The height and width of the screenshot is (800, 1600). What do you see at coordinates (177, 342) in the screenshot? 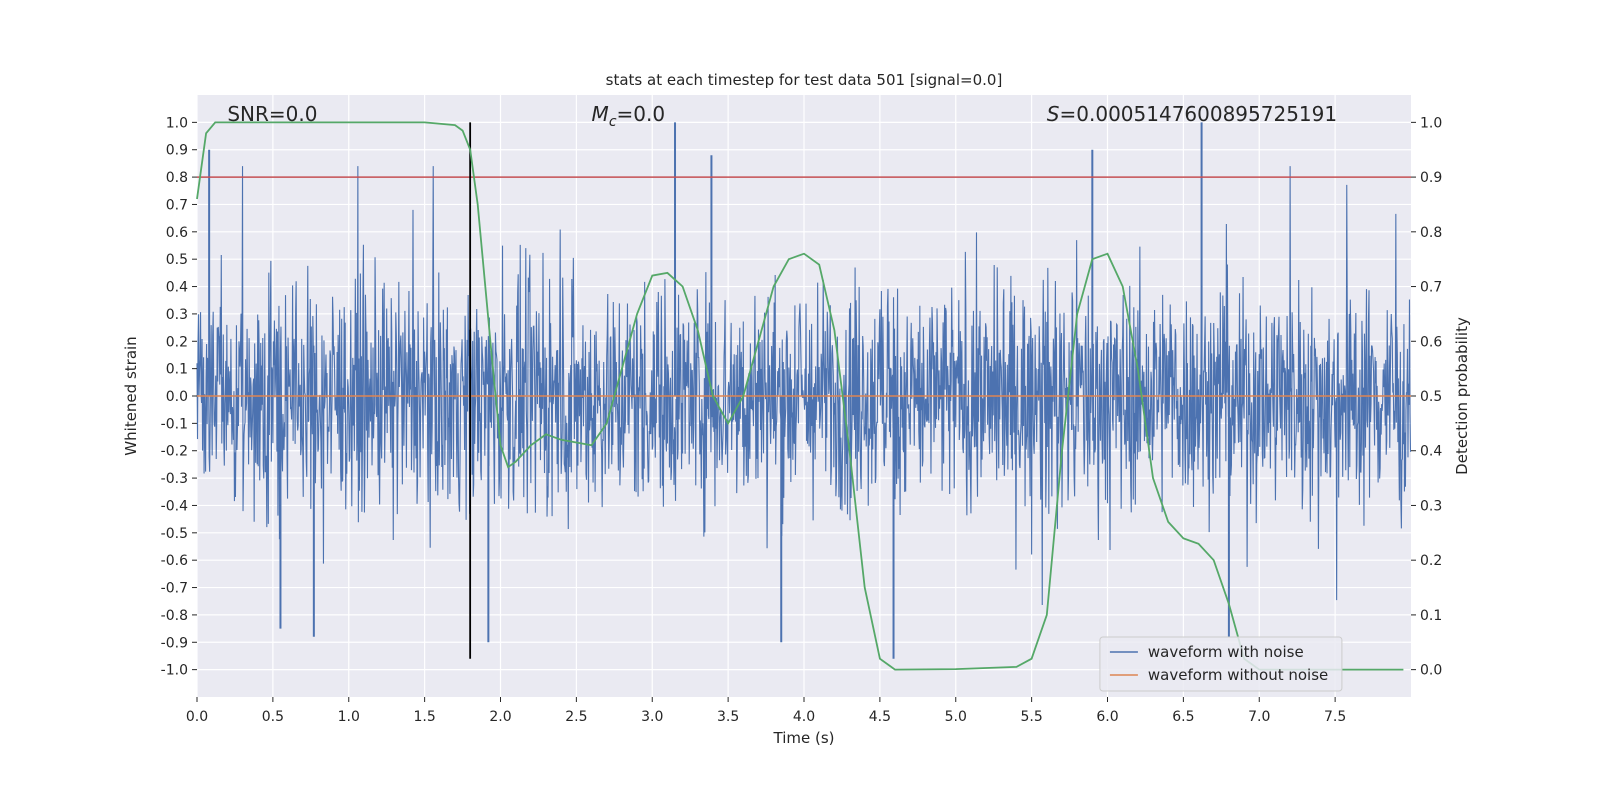
I see `y-tick-label: 0.2` at bounding box center [177, 342].